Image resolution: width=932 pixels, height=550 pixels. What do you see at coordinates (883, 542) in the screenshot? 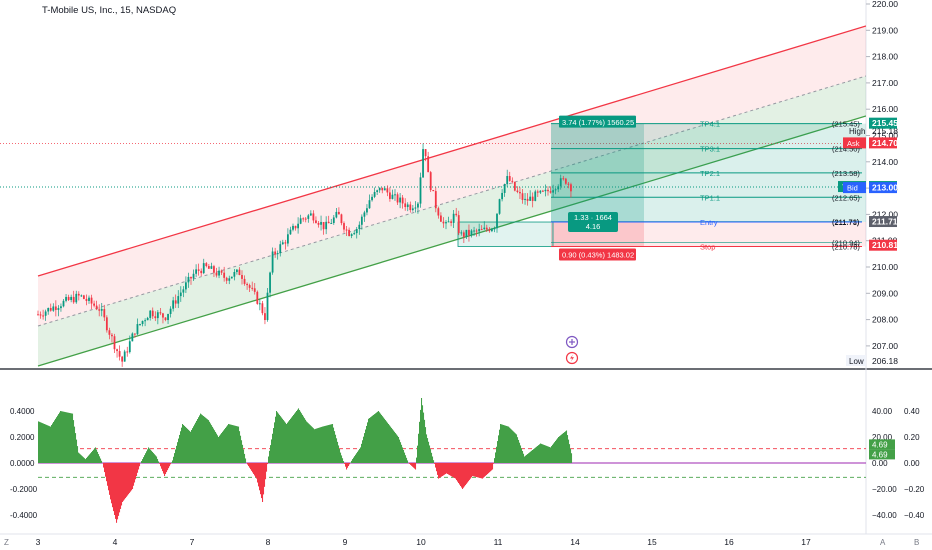
I see `auto-scale-toggle: A` at bounding box center [883, 542].